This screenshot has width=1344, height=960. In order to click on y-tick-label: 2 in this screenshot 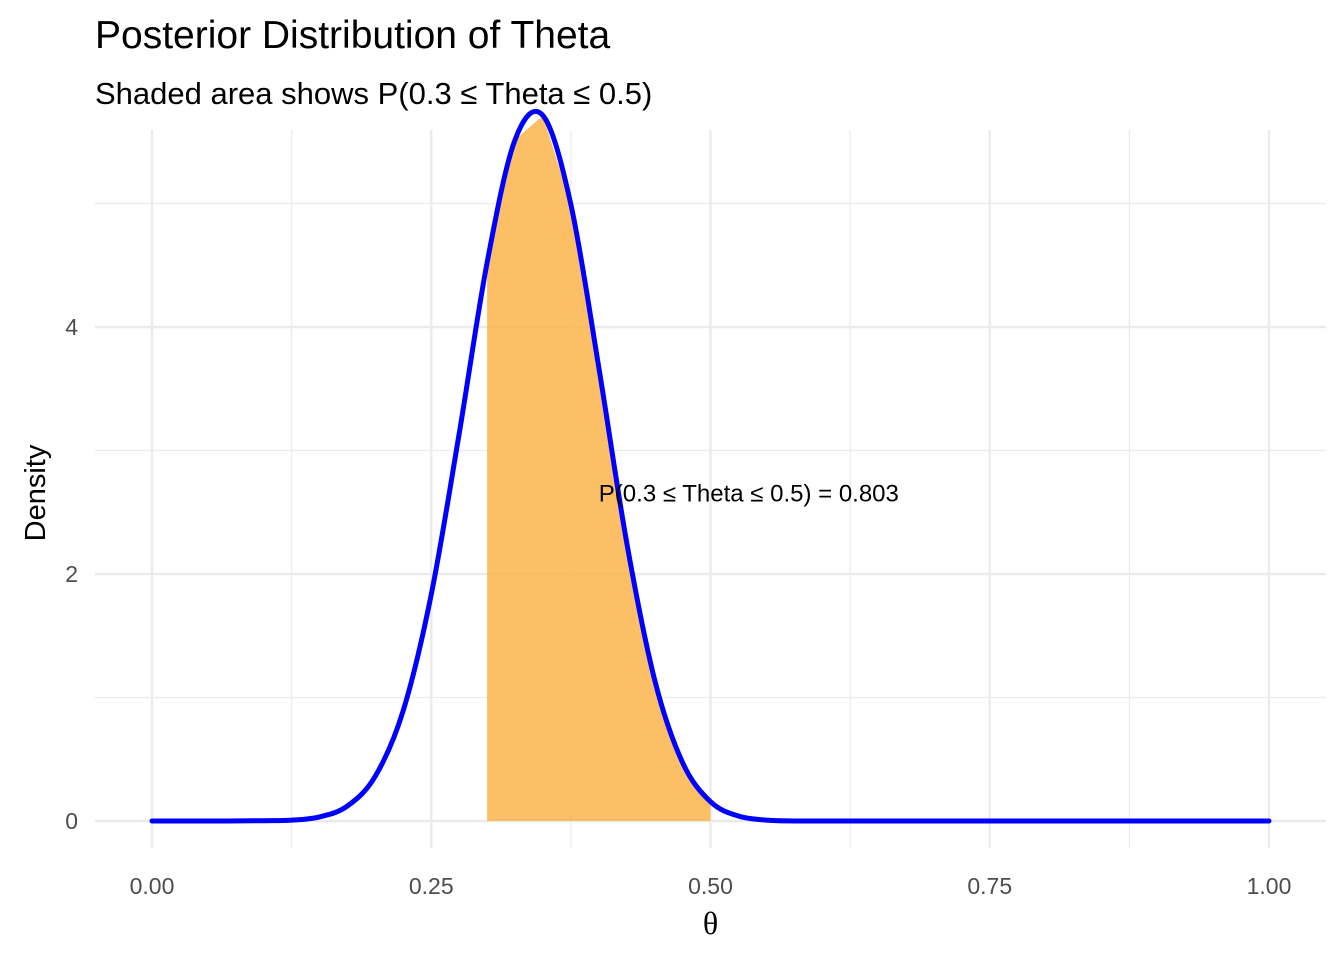, I will do `click(71, 574)`.